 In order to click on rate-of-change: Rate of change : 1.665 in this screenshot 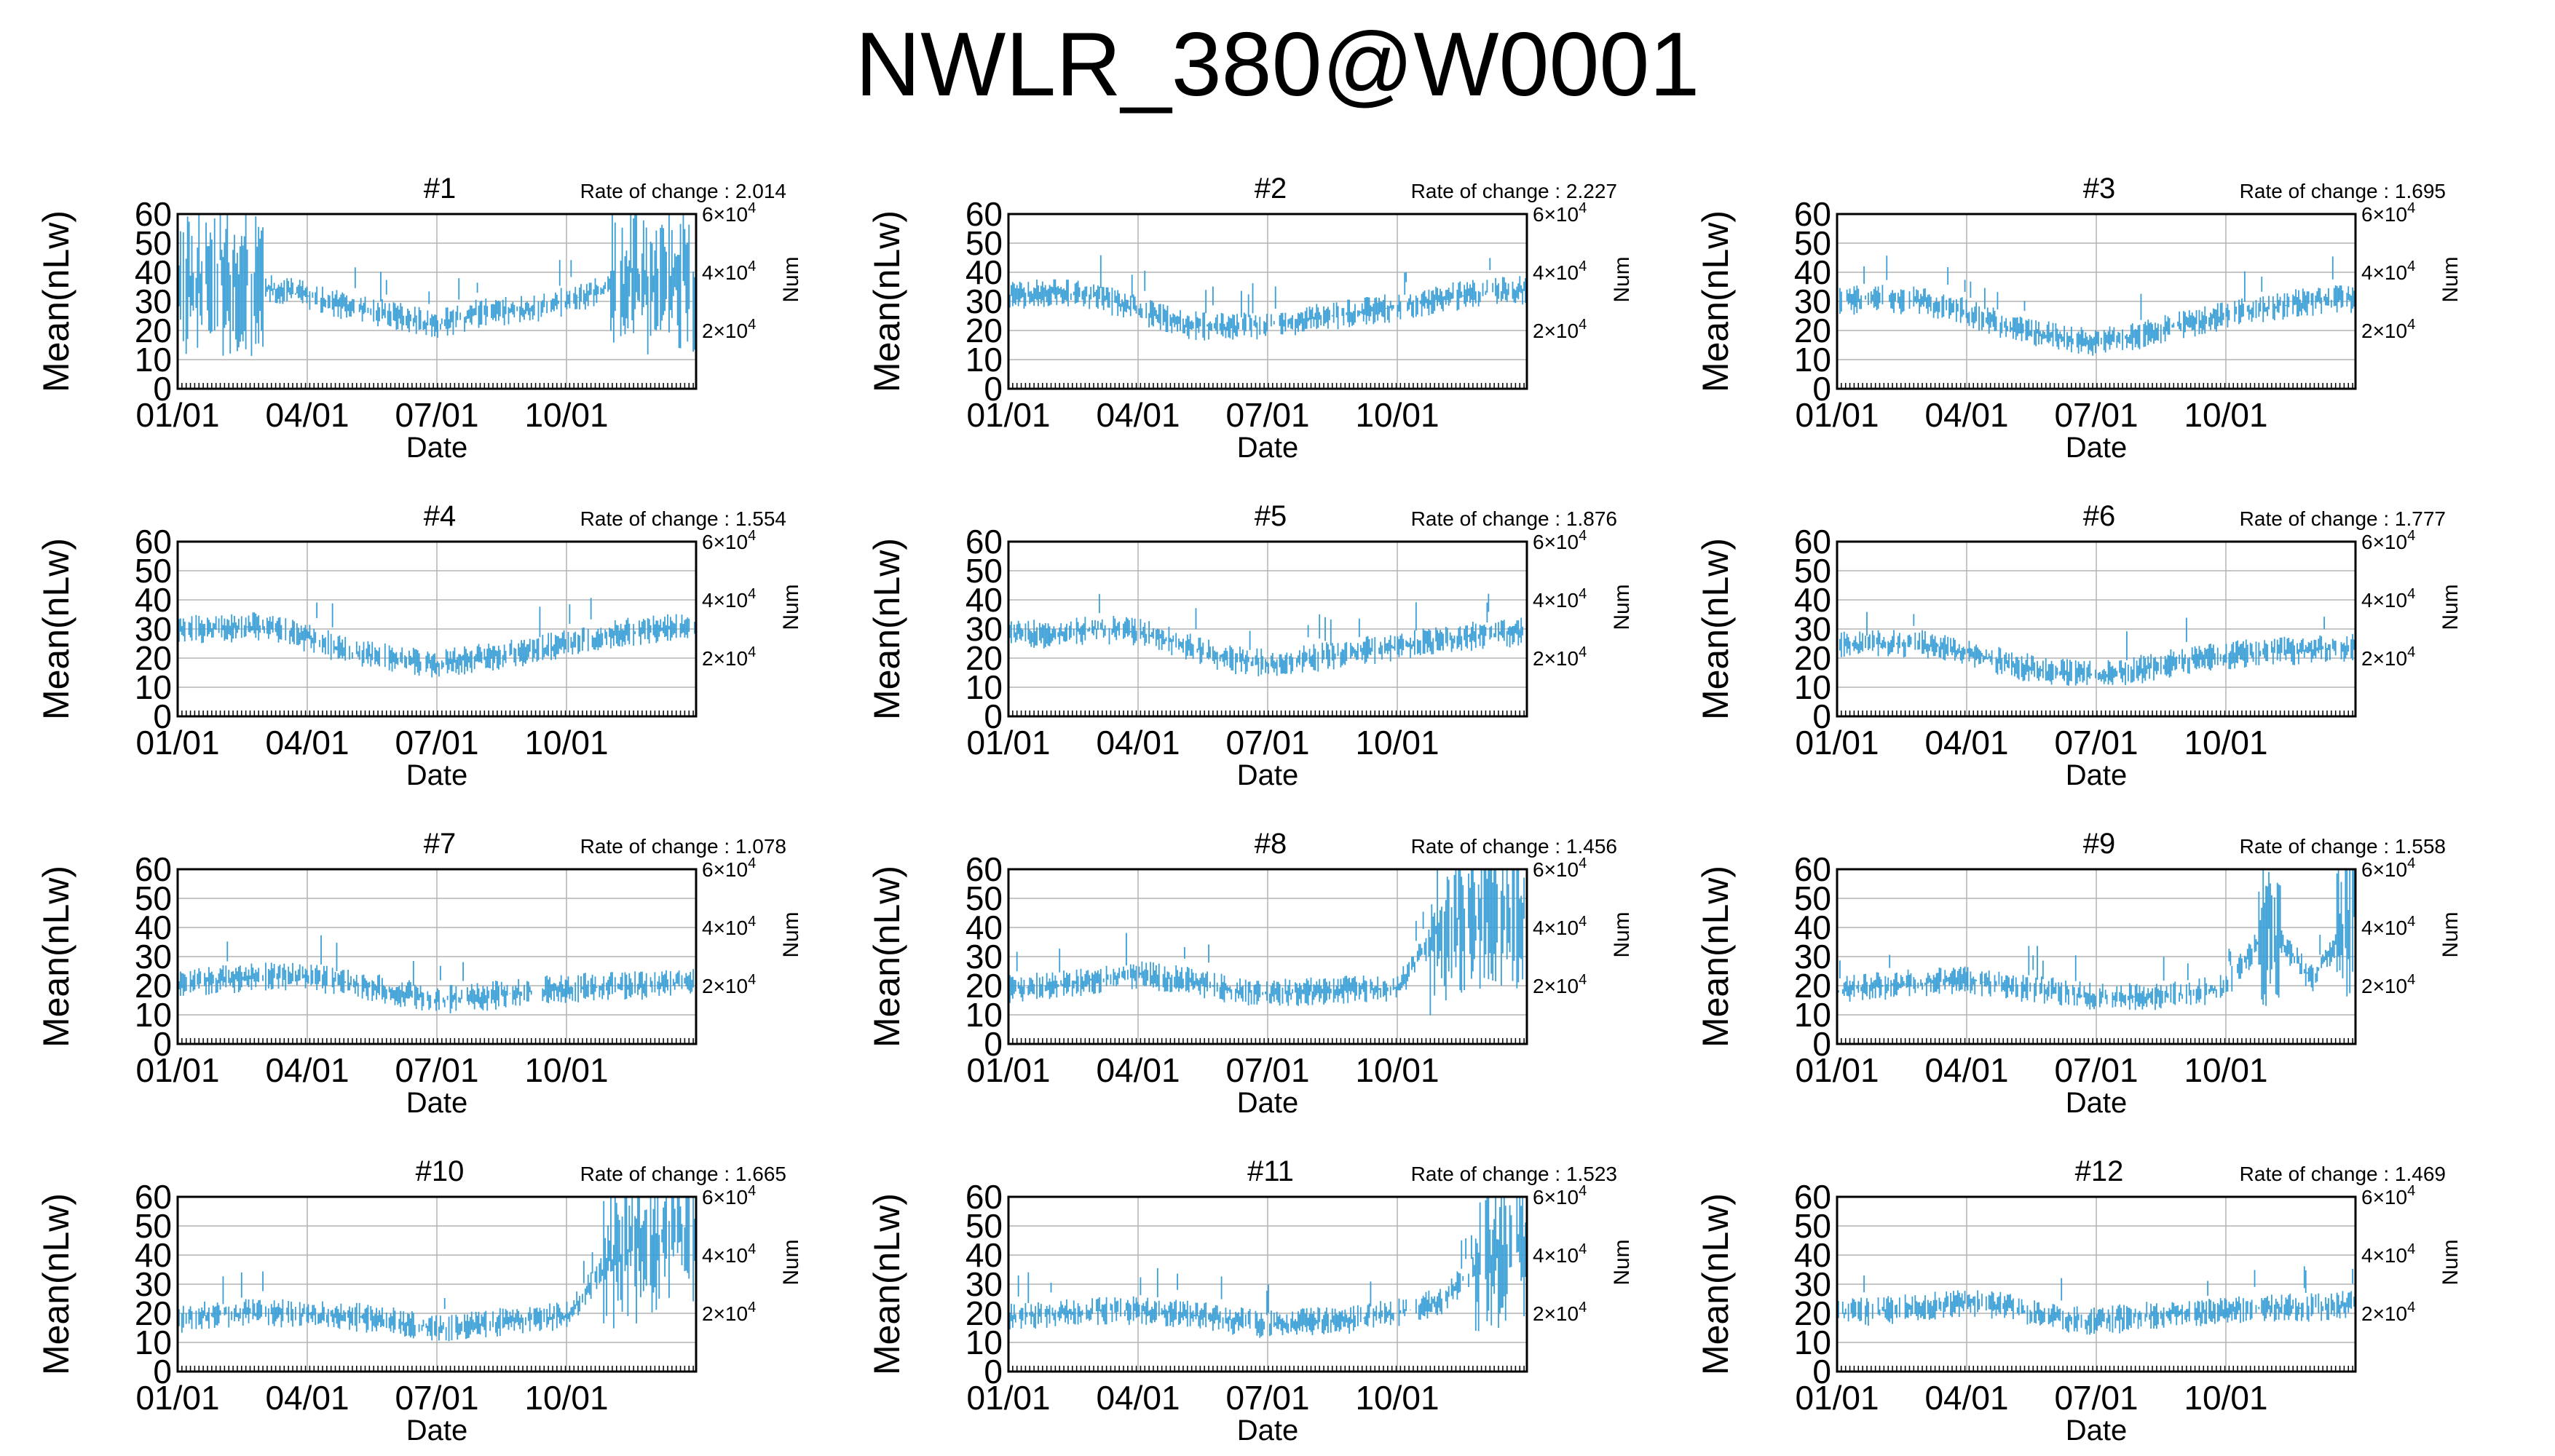, I will do `click(683, 1174)`.